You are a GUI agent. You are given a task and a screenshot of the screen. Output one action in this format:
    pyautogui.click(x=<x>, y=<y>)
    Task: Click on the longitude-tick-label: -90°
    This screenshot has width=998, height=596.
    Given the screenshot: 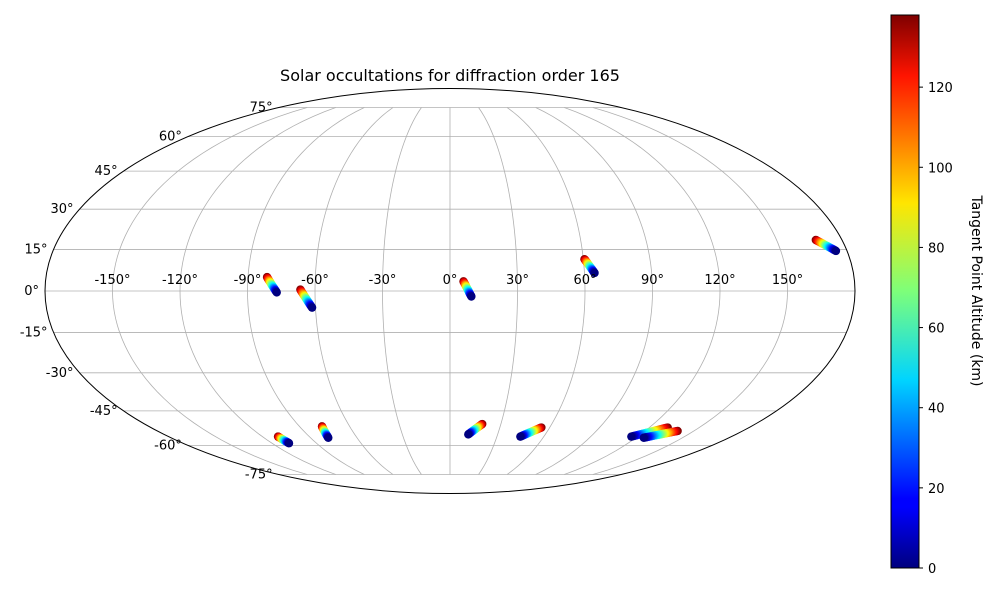 What is the action you would take?
    pyautogui.click(x=248, y=280)
    